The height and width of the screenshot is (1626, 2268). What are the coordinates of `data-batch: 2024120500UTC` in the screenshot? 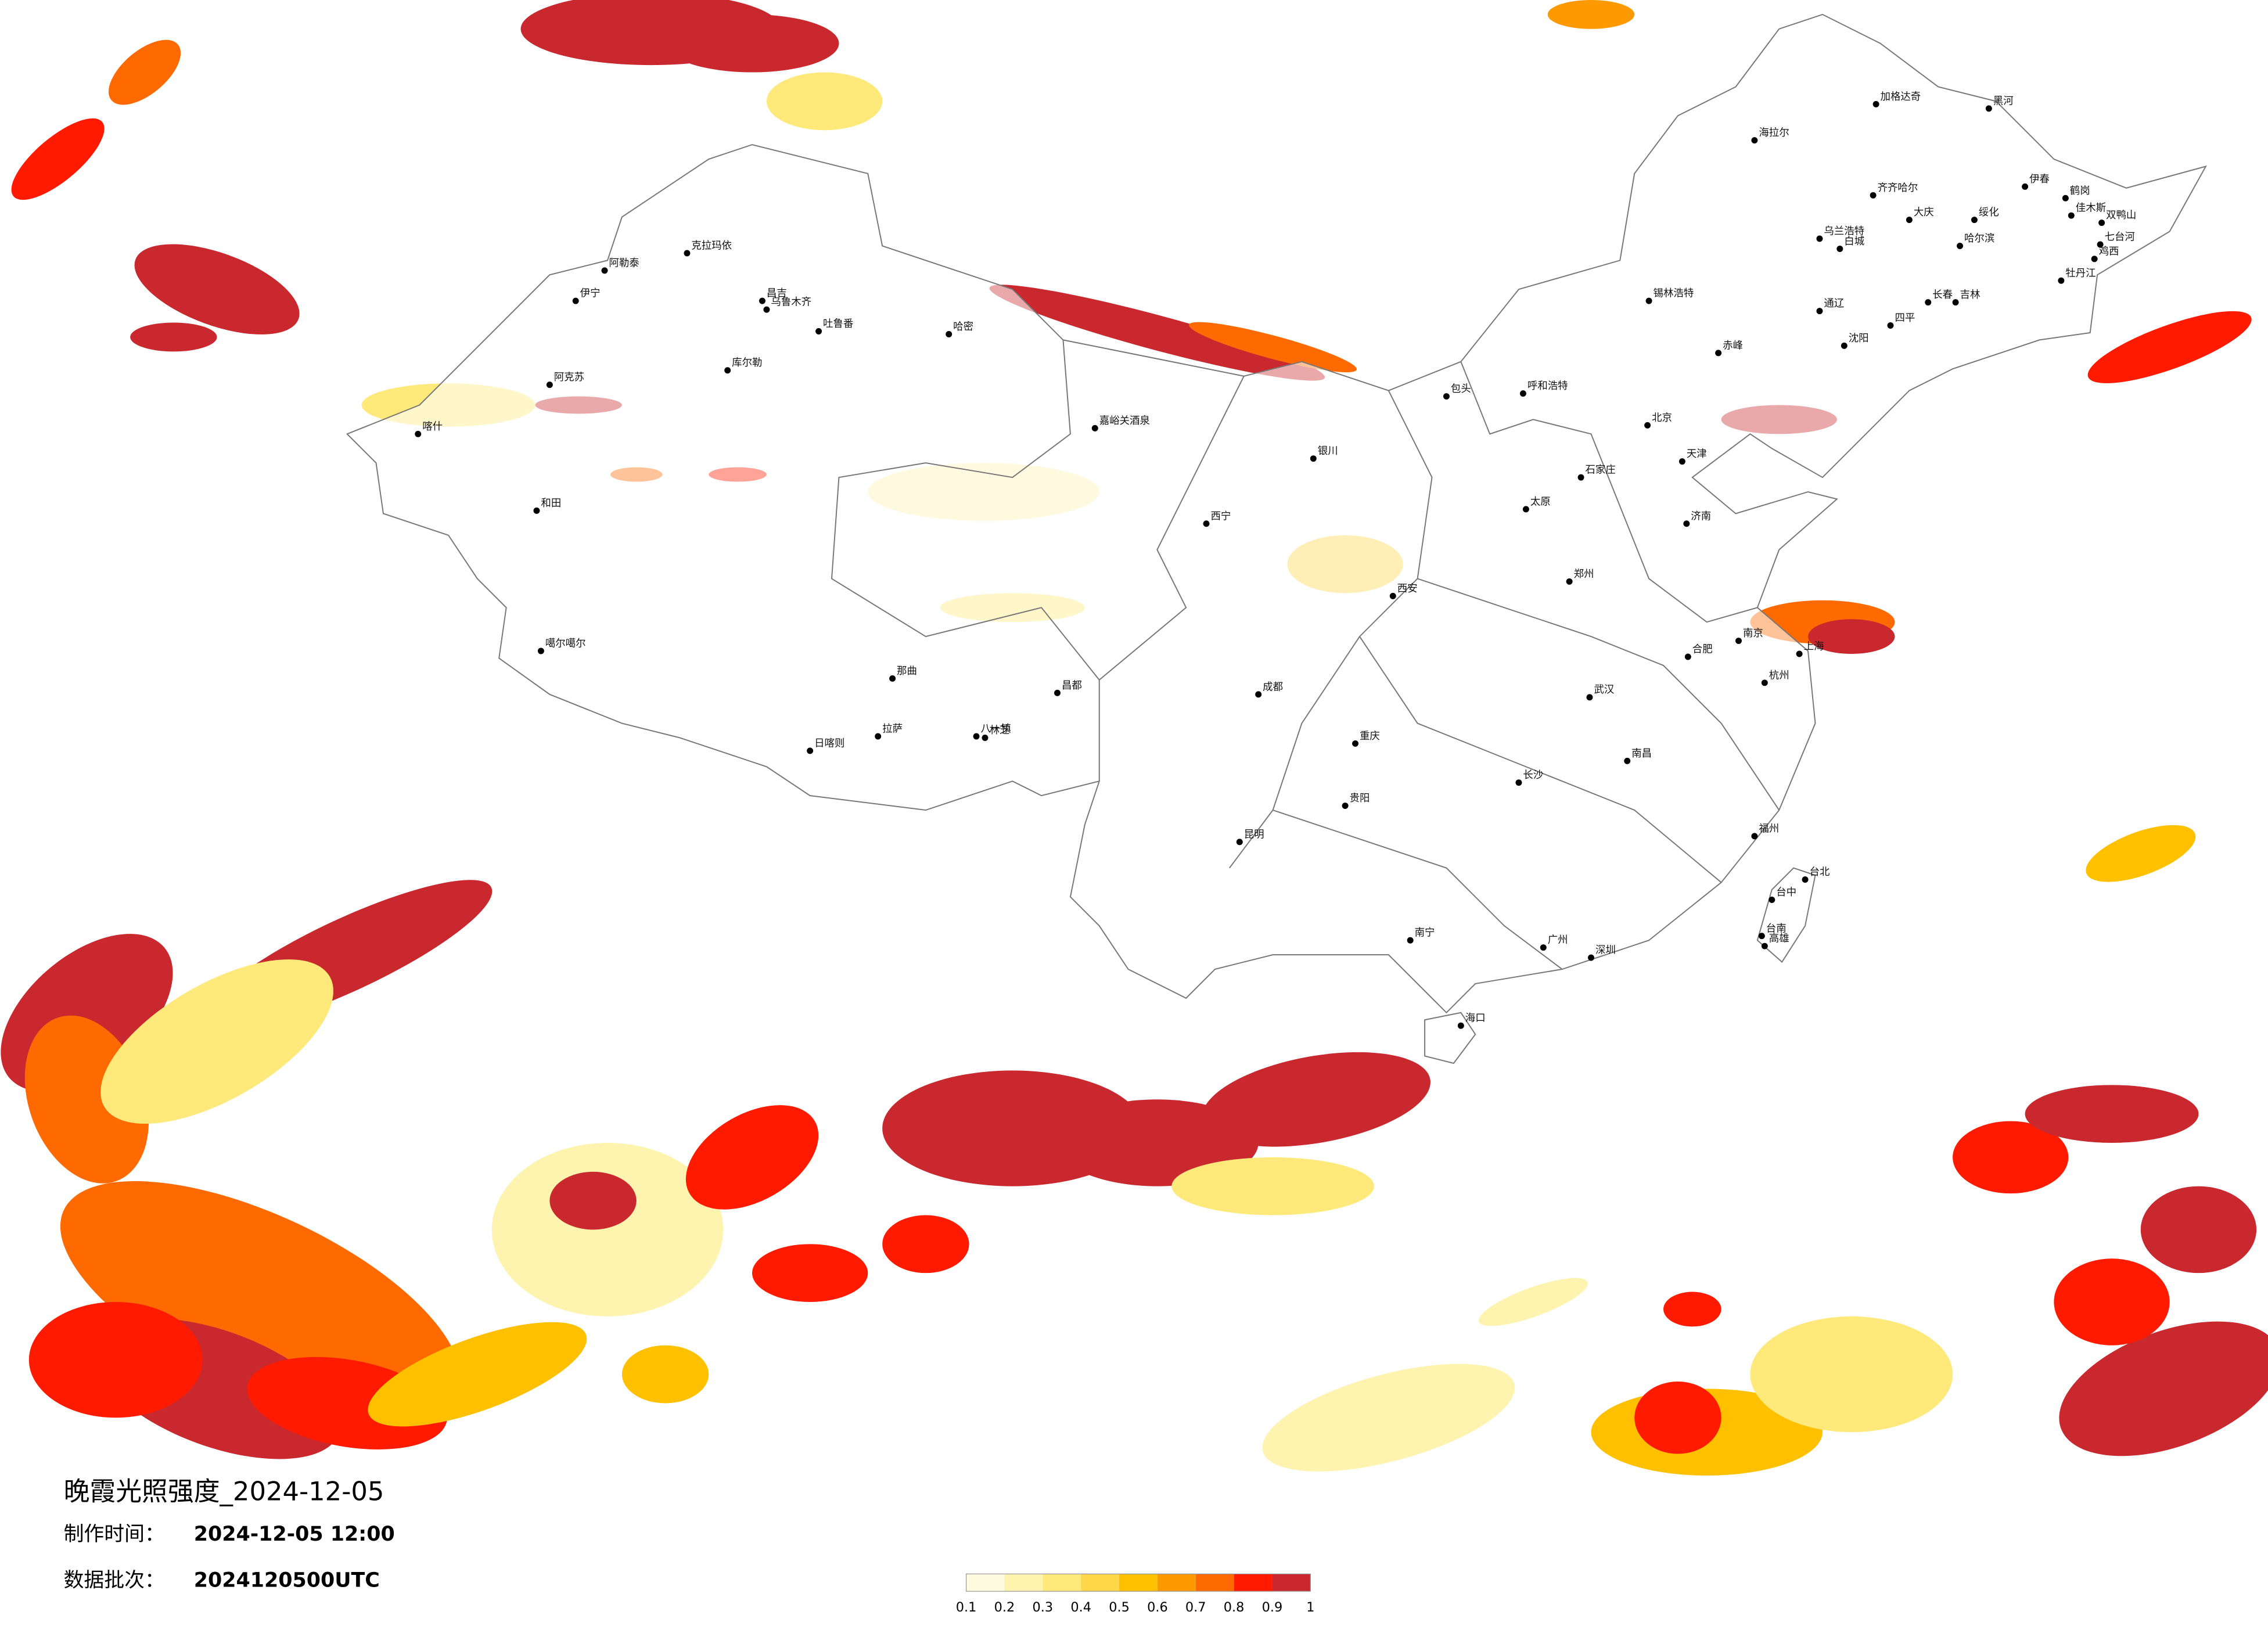 It's located at (287, 1581).